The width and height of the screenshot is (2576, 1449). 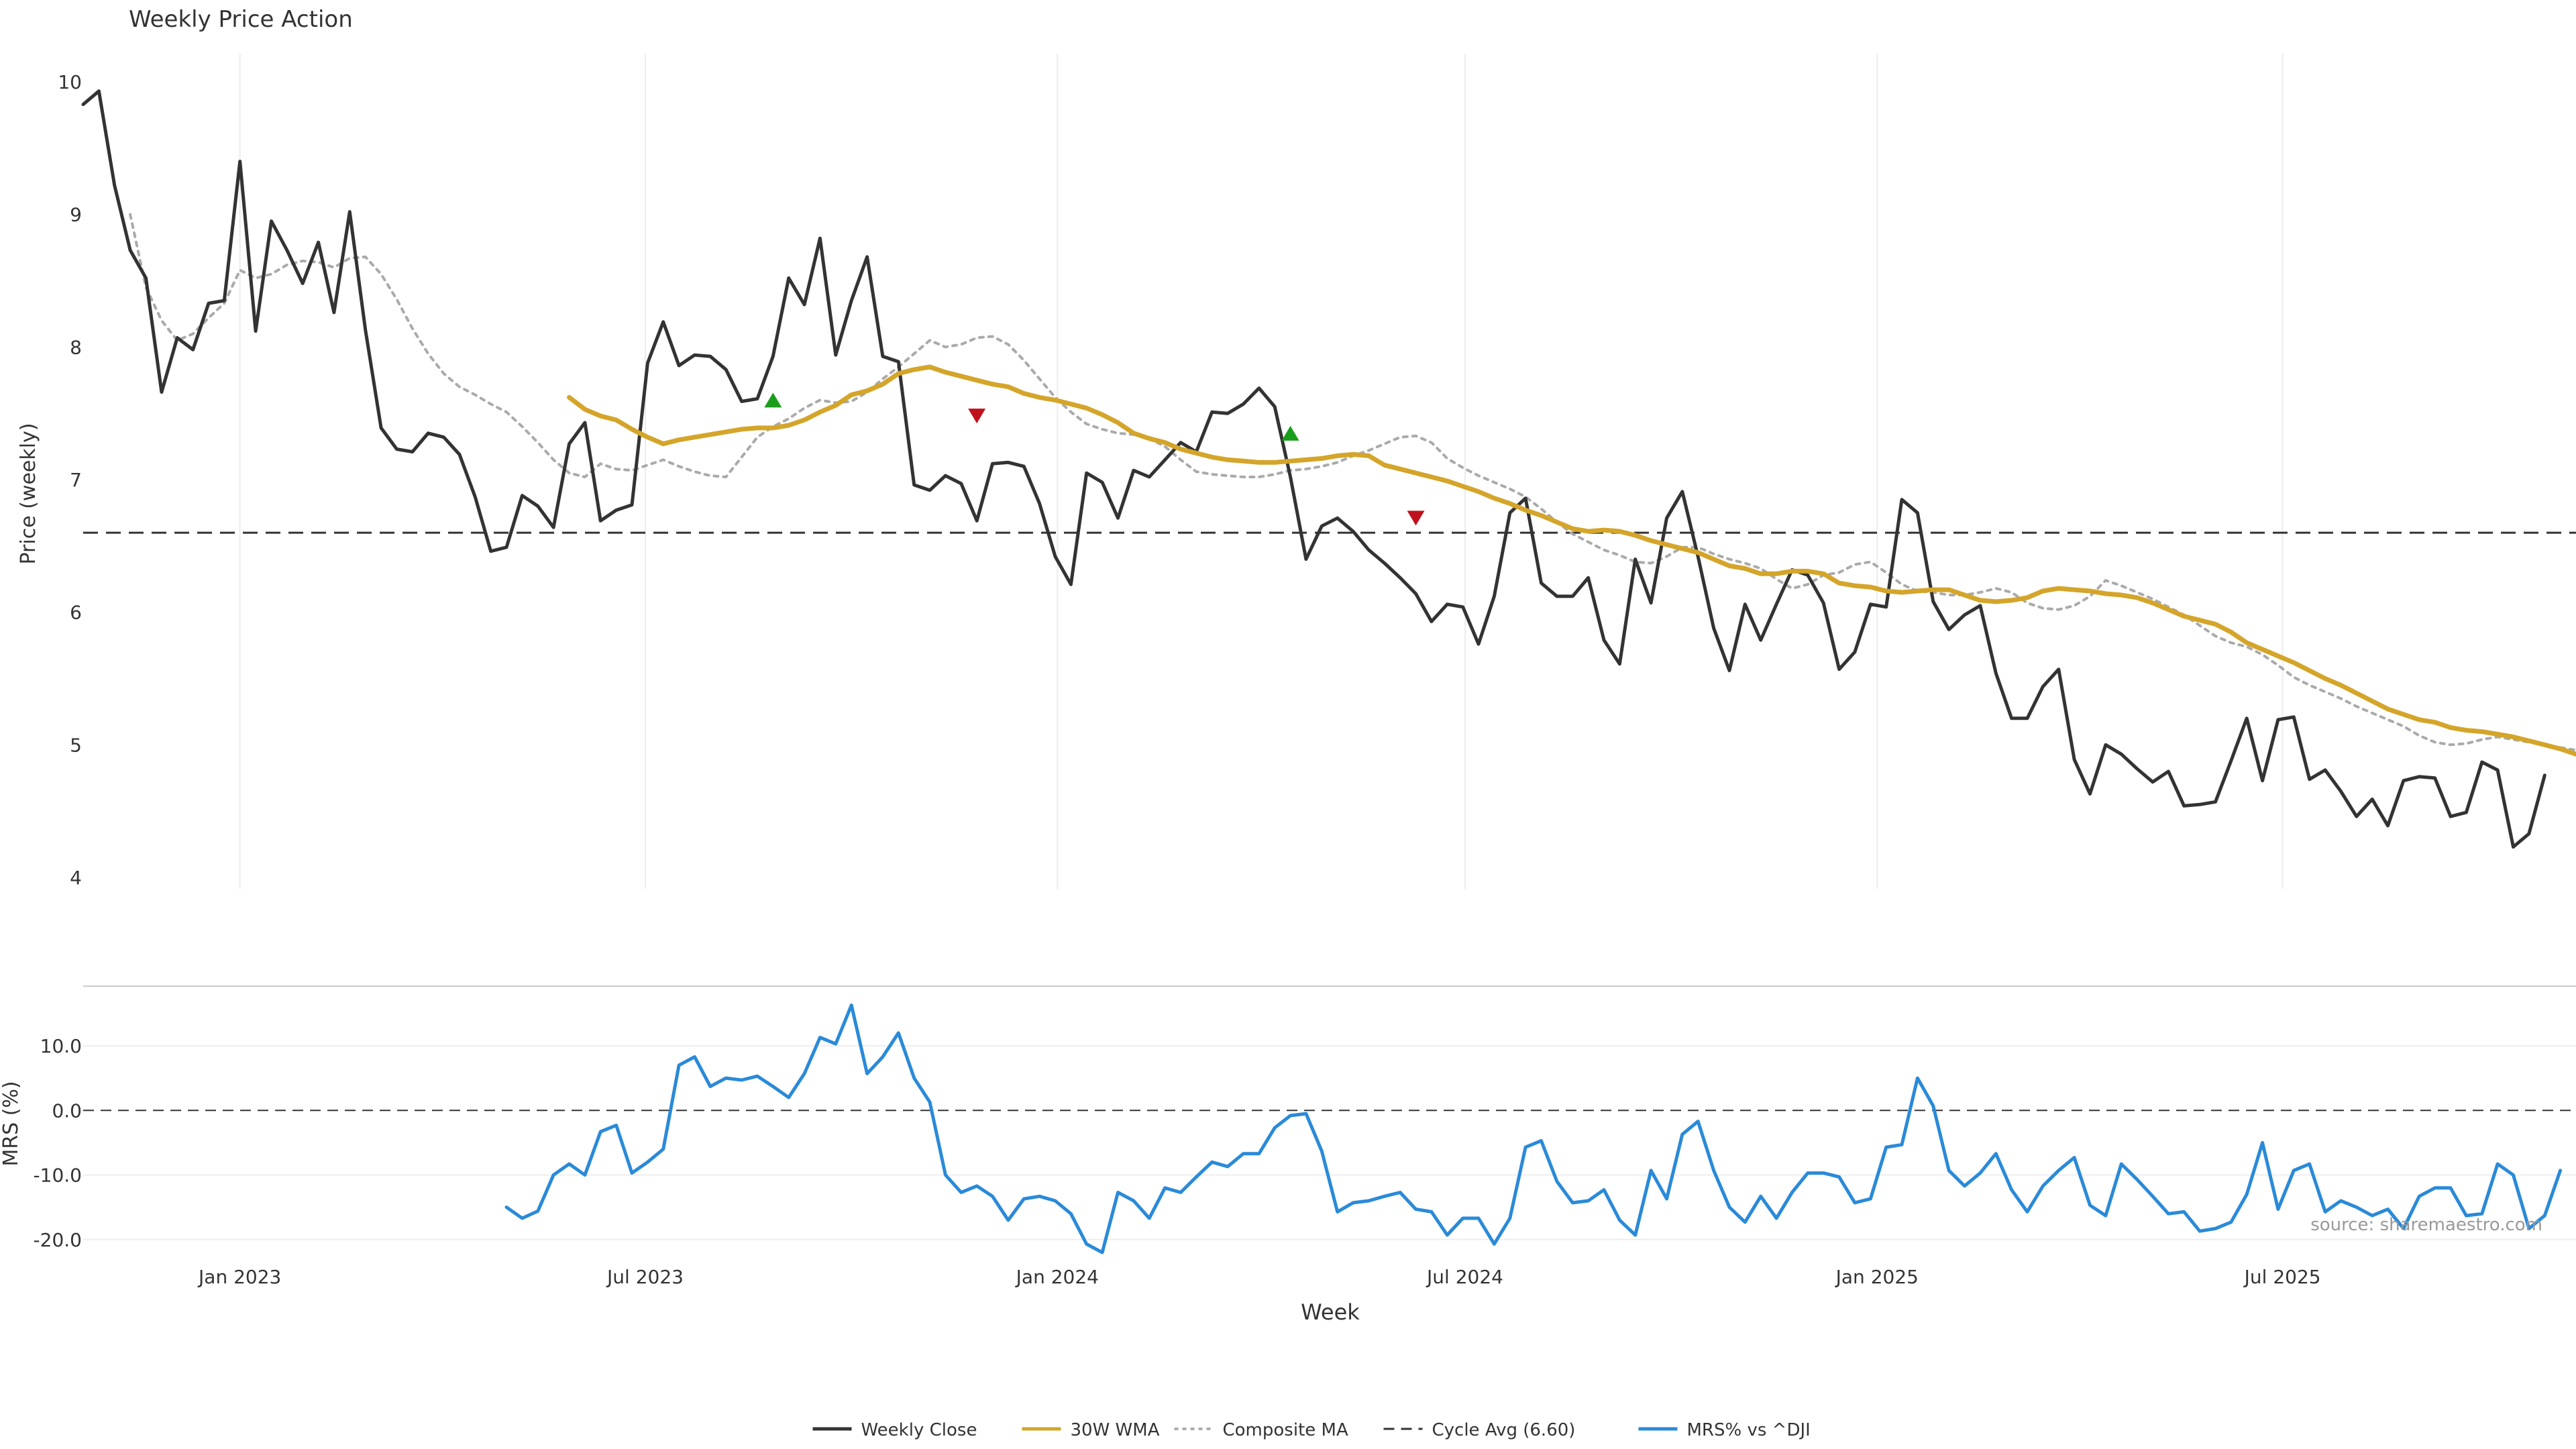 What do you see at coordinates (1329, 1142) in the screenshot?
I see `mrs-panel-grid` at bounding box center [1329, 1142].